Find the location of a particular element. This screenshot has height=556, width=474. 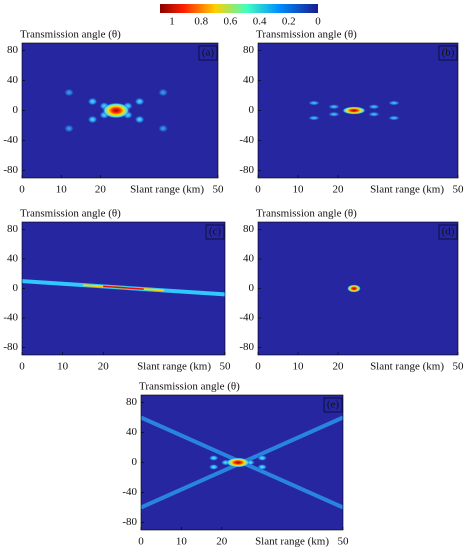

colorbar-tick-label: 0.8 is located at coordinates (201, 22).